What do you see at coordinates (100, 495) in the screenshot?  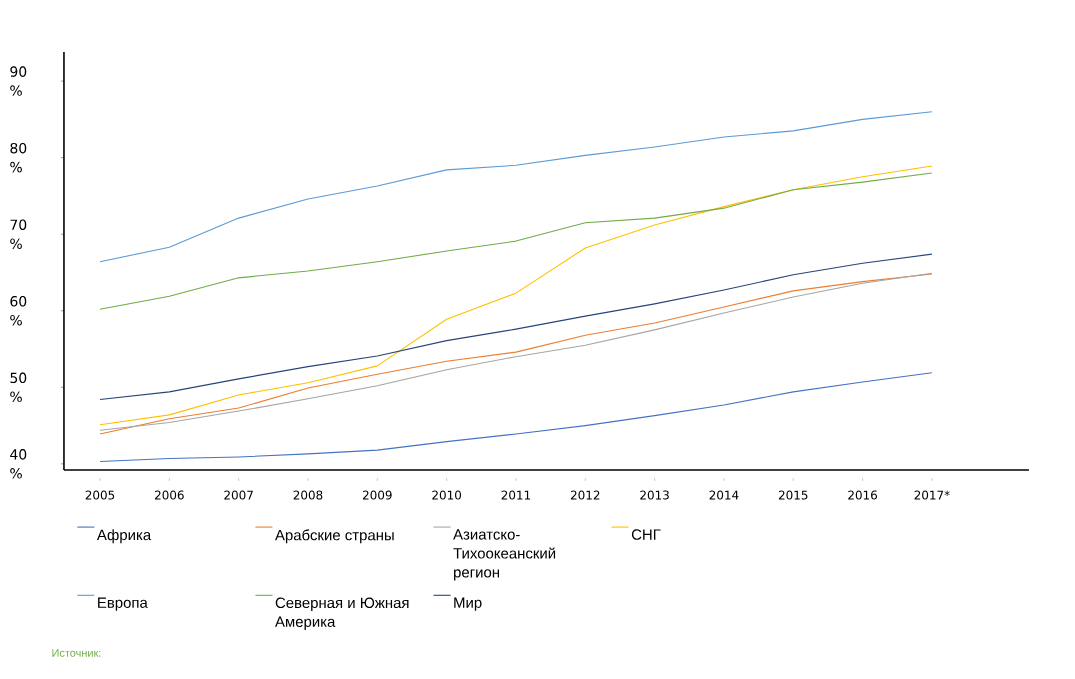 I see `x-tick-label: 2005` at bounding box center [100, 495].